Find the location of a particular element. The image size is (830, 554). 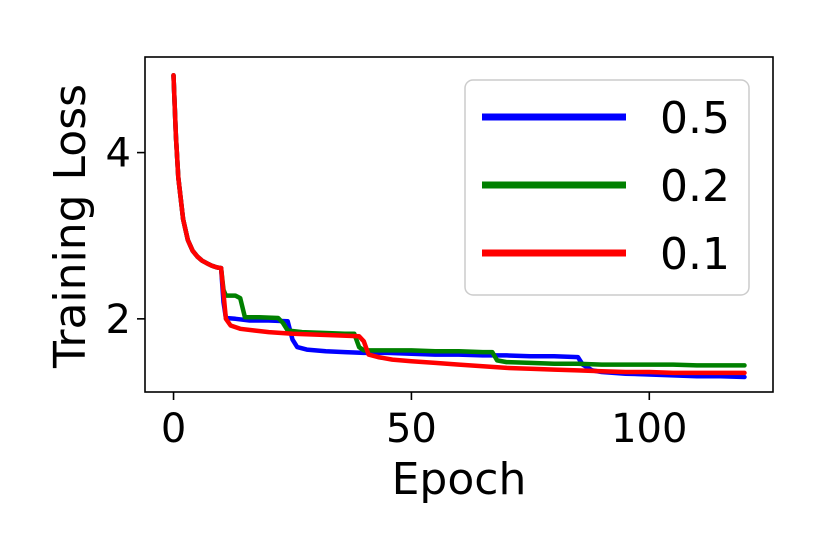

y-axis-label: Training Loss is located at coordinates (70, 226).